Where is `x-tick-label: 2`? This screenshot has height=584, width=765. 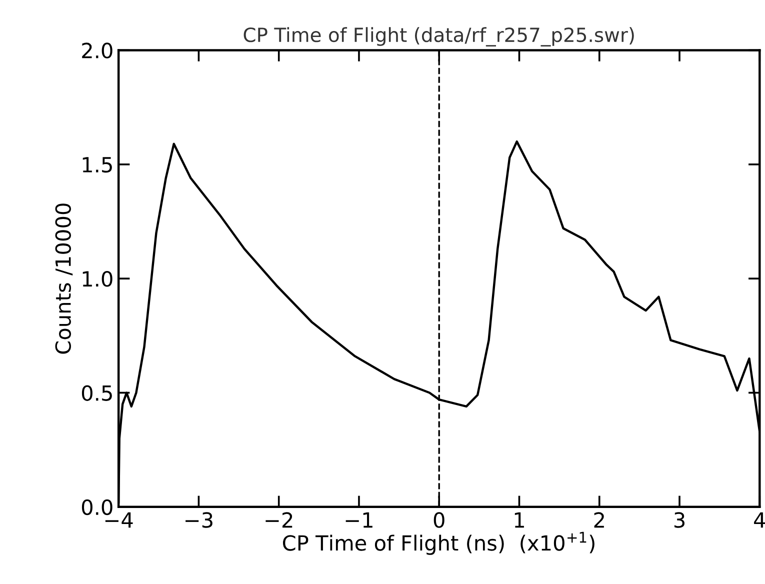
x-tick-label: 2 is located at coordinates (599, 520).